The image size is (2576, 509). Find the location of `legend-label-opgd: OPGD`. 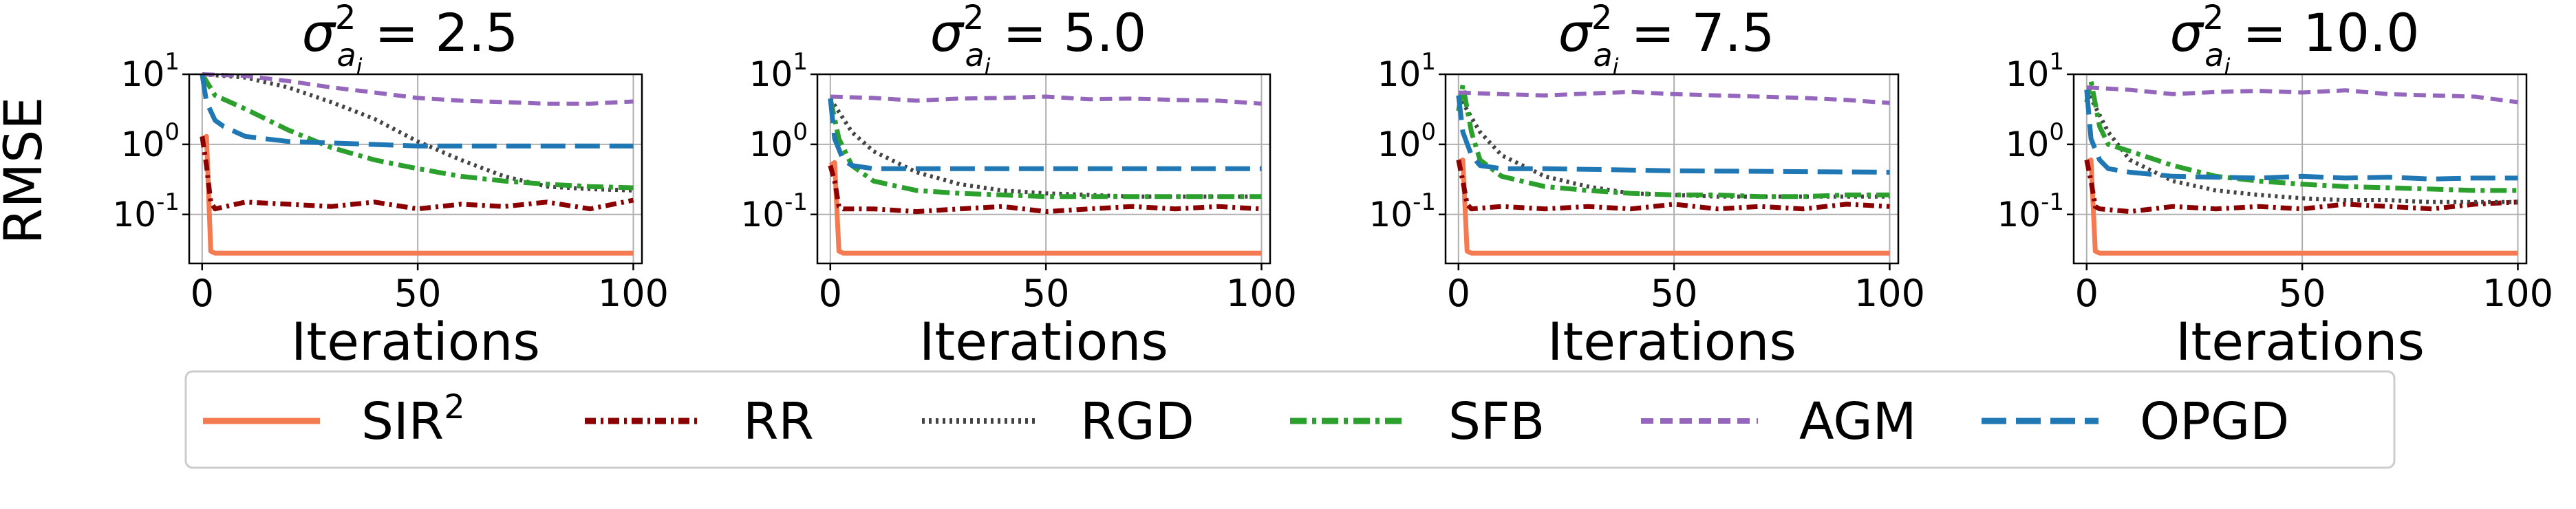

legend-label-opgd: OPGD is located at coordinates (2214, 421).